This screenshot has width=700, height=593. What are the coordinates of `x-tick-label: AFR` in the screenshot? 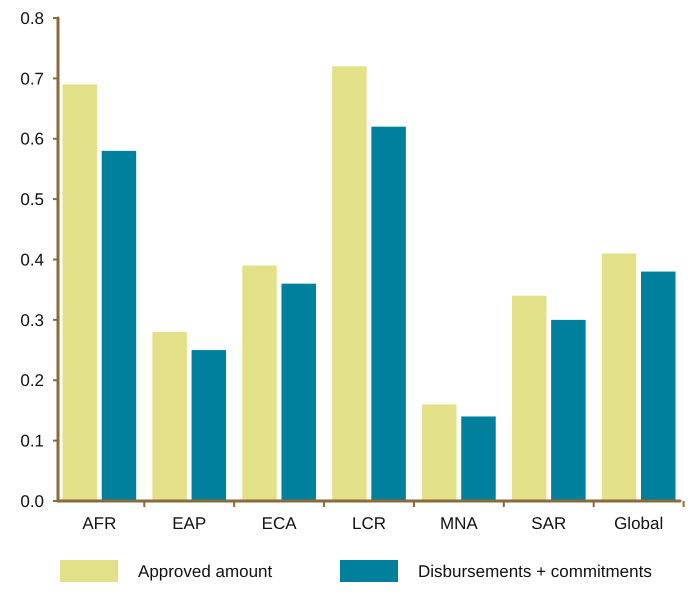 It's located at (99, 523).